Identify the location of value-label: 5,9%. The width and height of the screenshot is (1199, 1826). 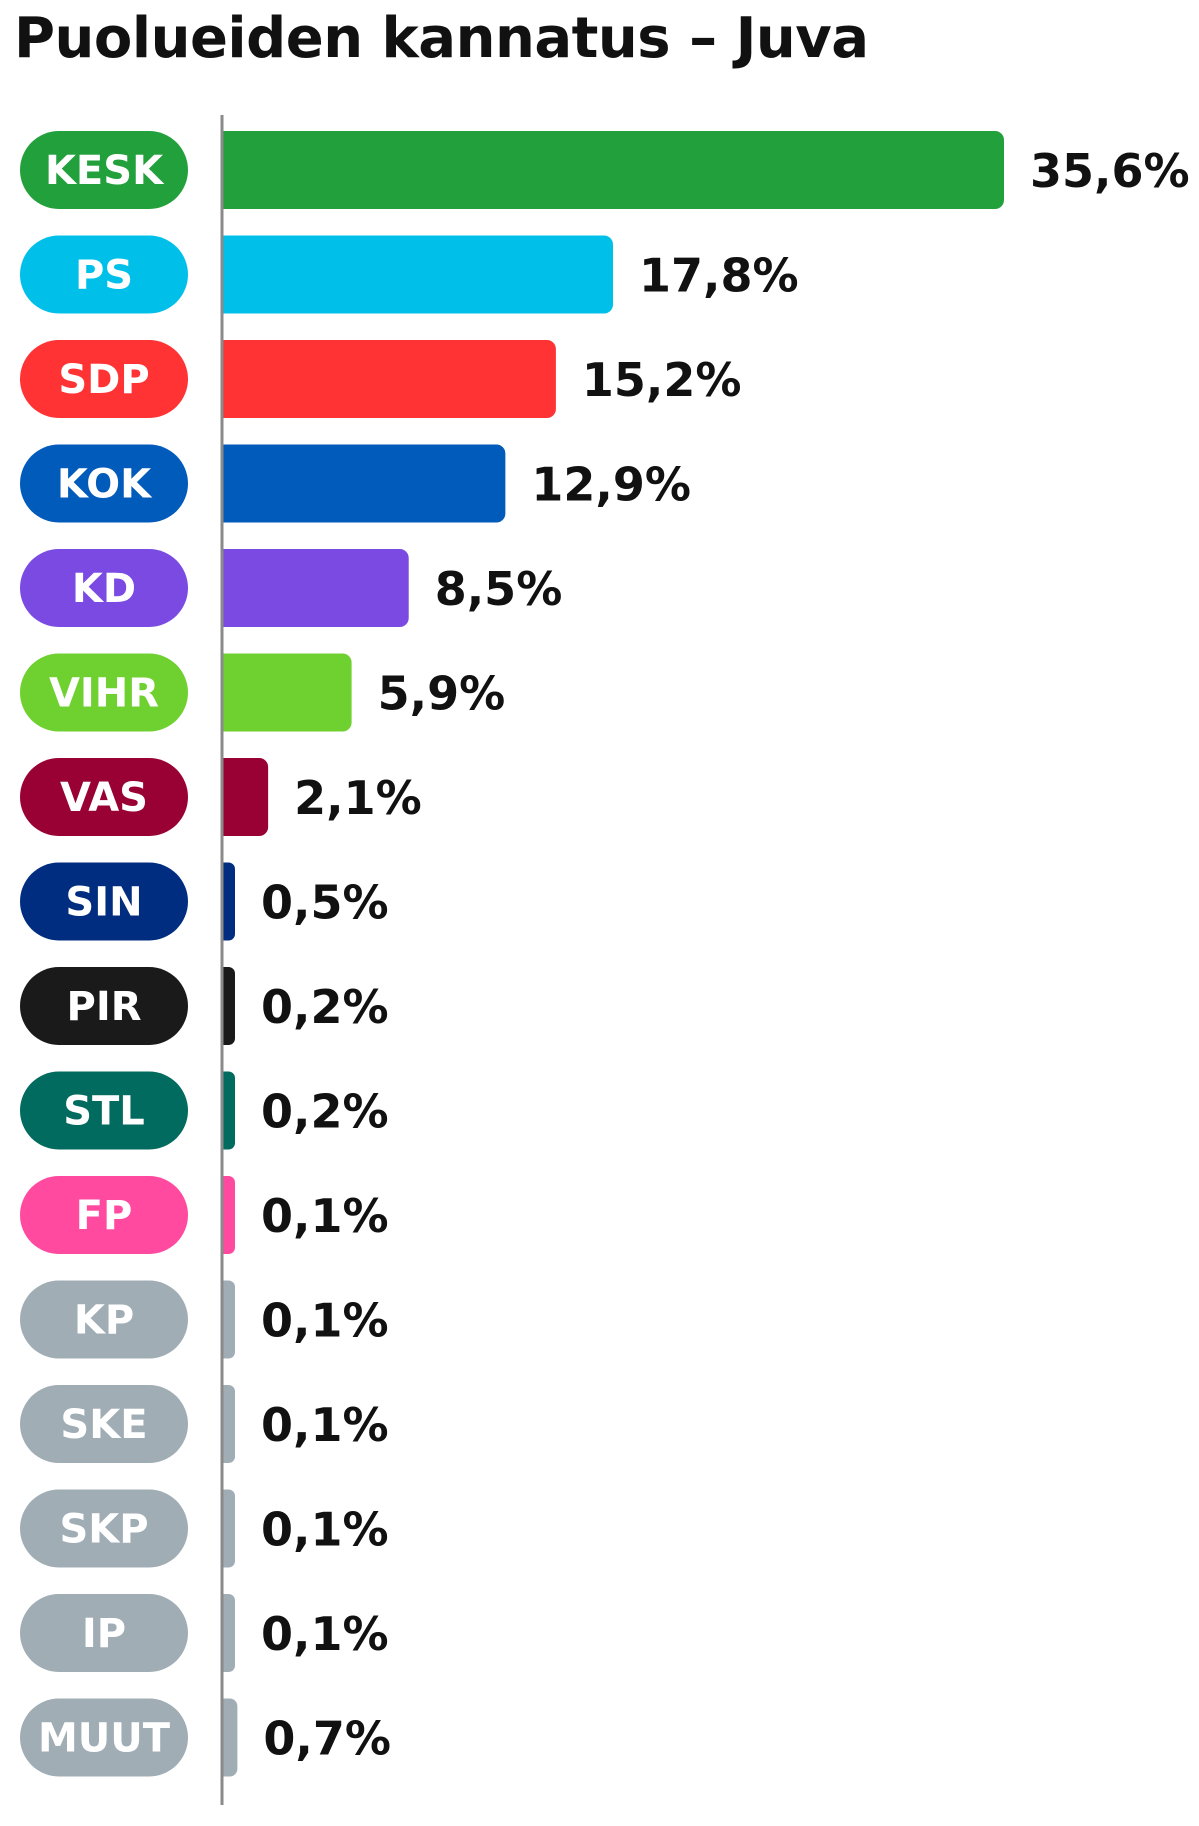
(442, 694).